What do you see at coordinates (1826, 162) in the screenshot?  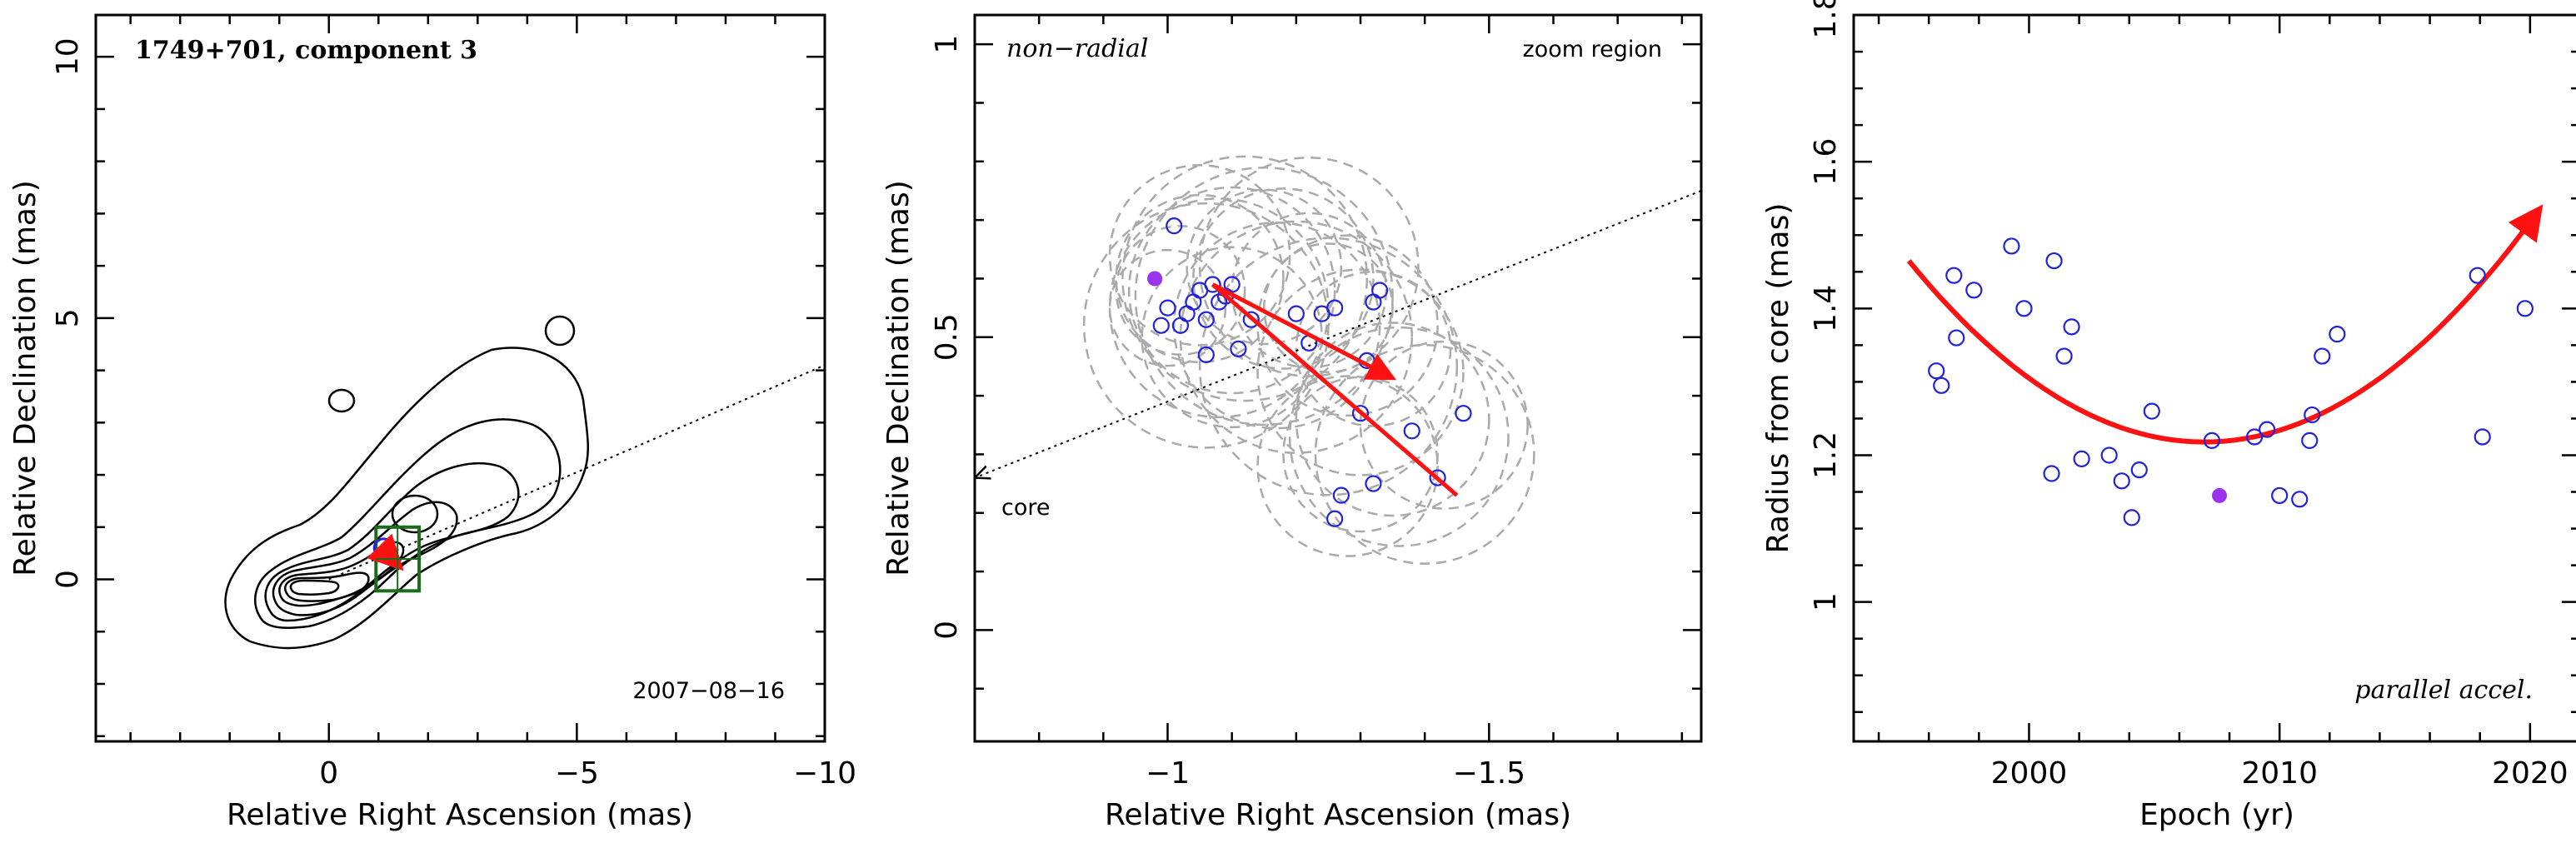 I see `right-y-tick-label: 1.6` at bounding box center [1826, 162].